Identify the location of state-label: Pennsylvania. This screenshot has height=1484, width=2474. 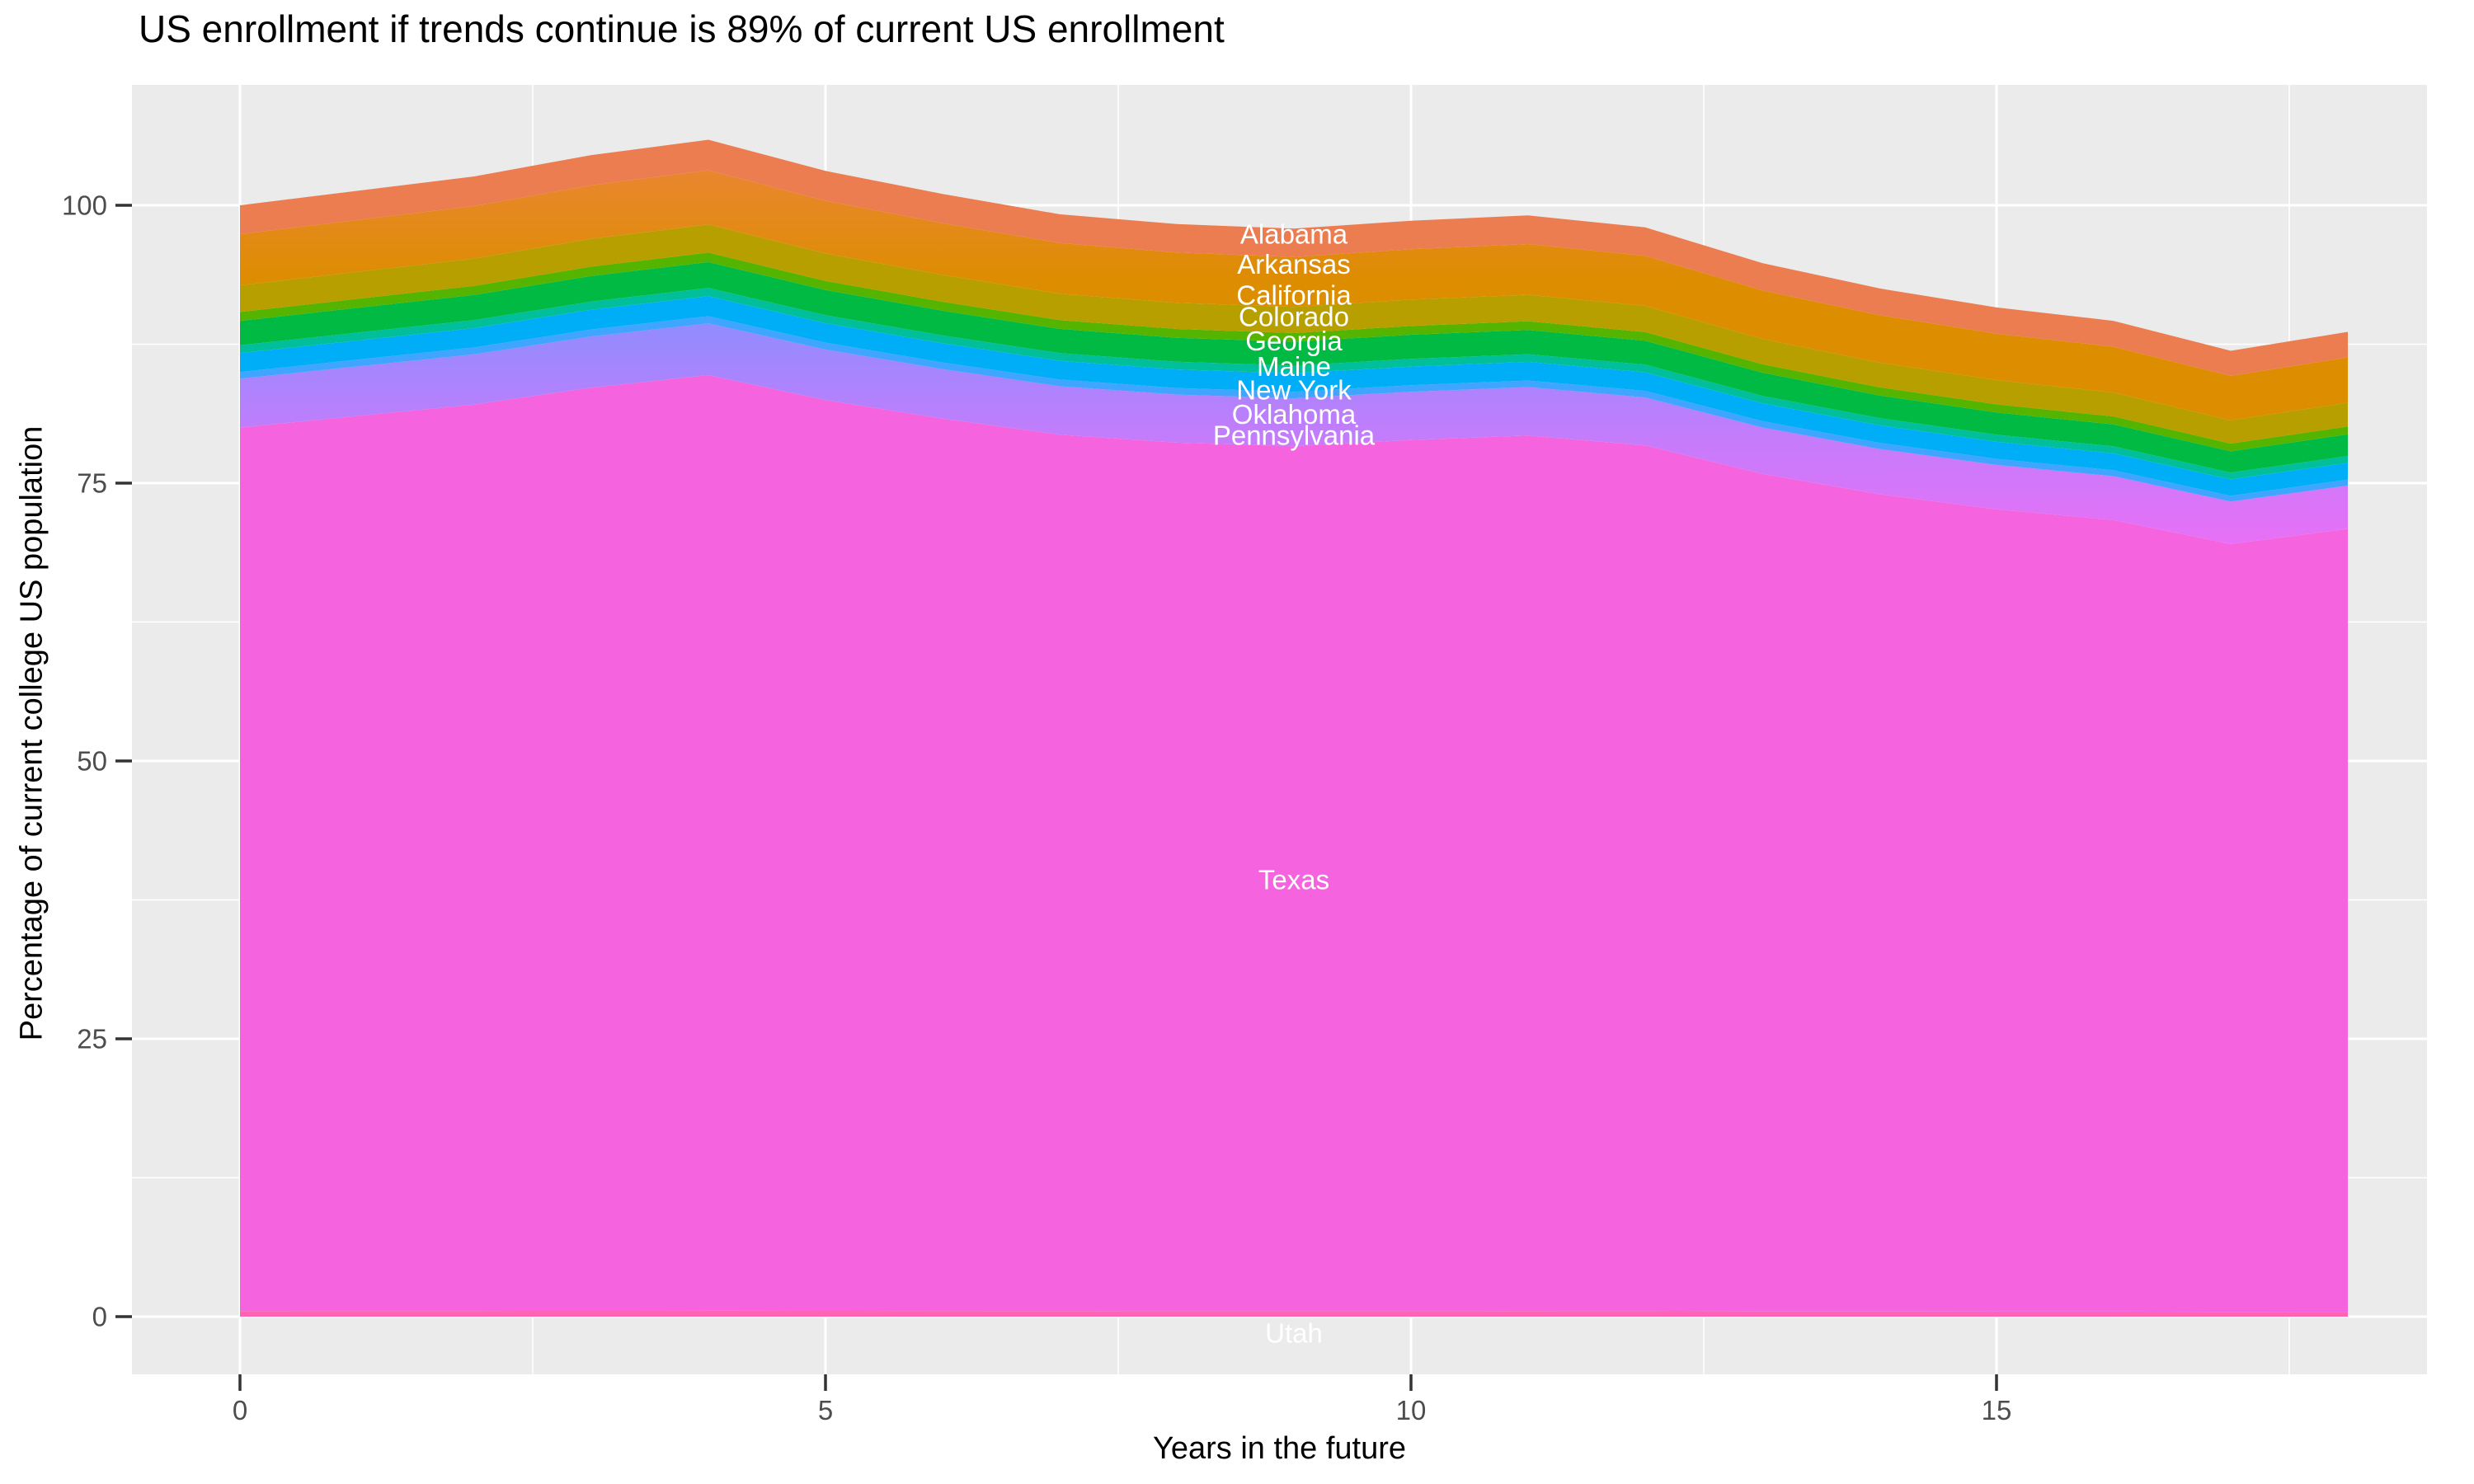
(1294, 436).